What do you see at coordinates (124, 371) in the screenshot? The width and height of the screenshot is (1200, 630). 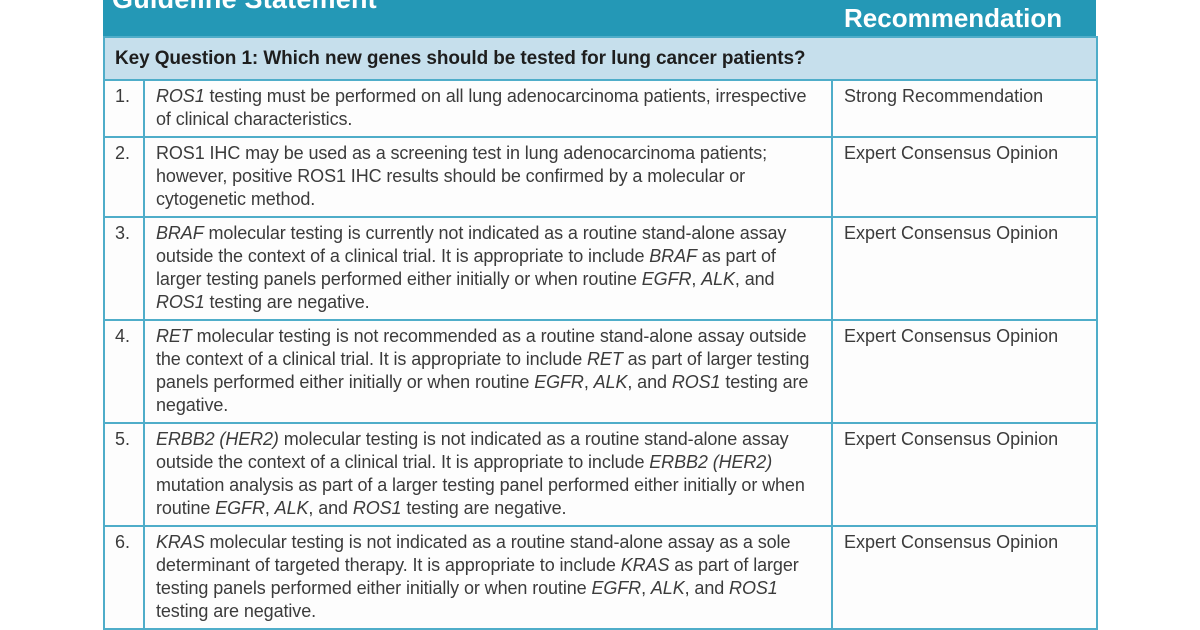 I see `row-number: 4.` at bounding box center [124, 371].